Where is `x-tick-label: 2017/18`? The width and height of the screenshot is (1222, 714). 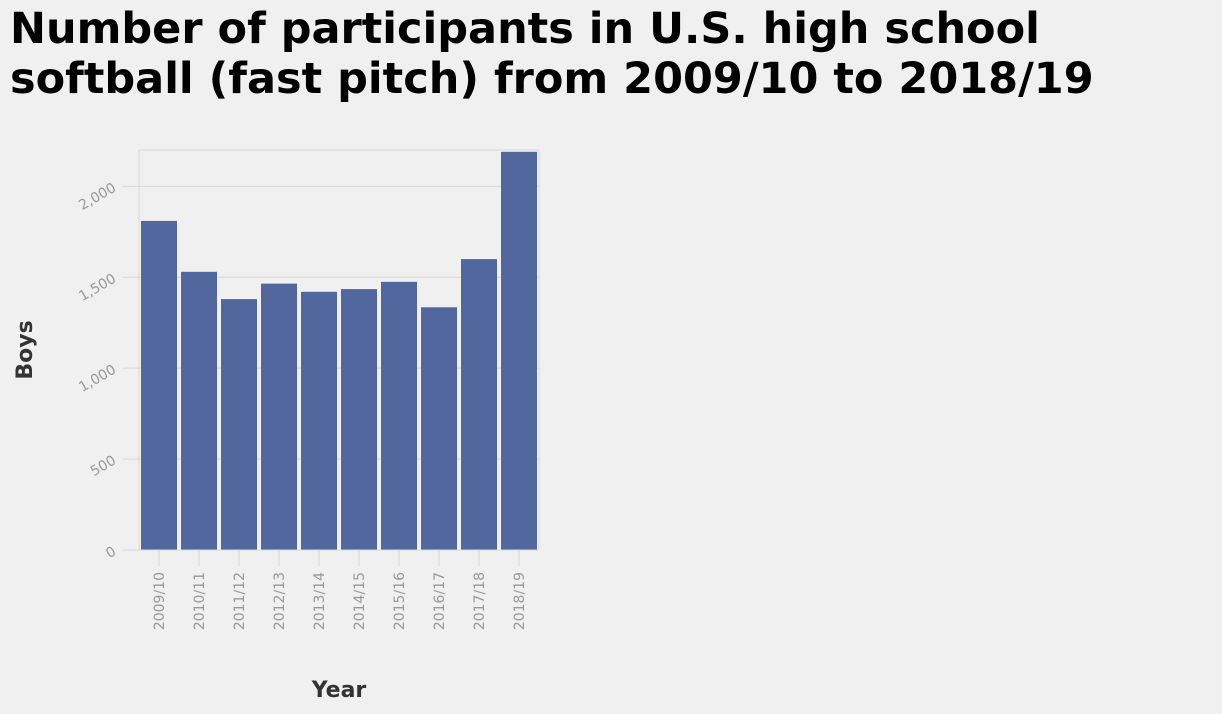 x-tick-label: 2017/18 is located at coordinates (480, 601).